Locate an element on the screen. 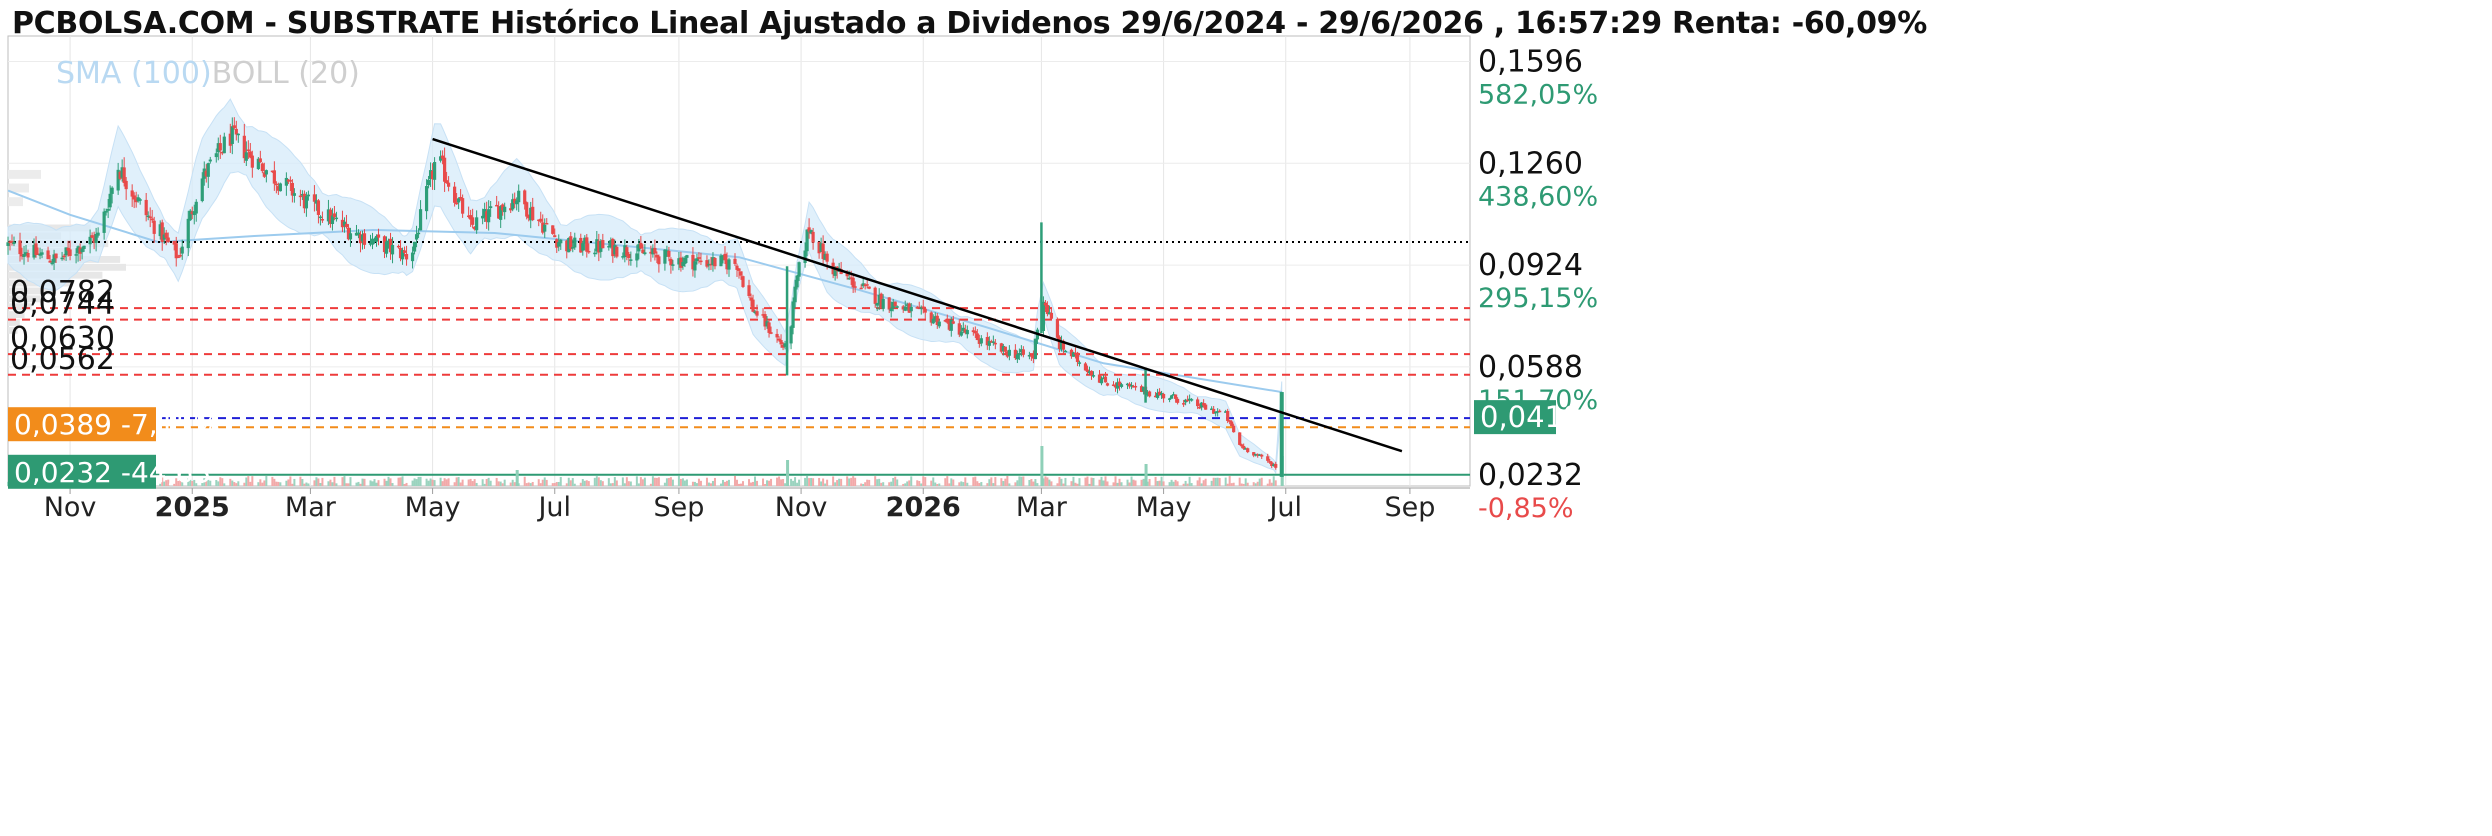 The height and width of the screenshot is (836, 2492). x-tick-label-mar: Mar is located at coordinates (311, 507).